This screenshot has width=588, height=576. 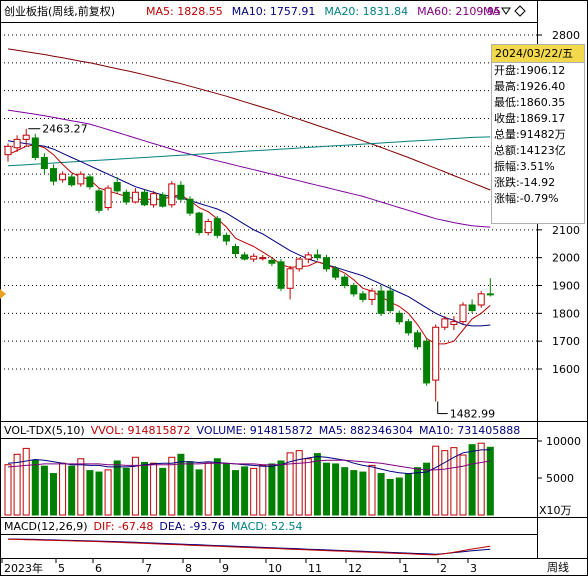 I want to click on price-tick-label-0: 2800, so click(x=566, y=35).